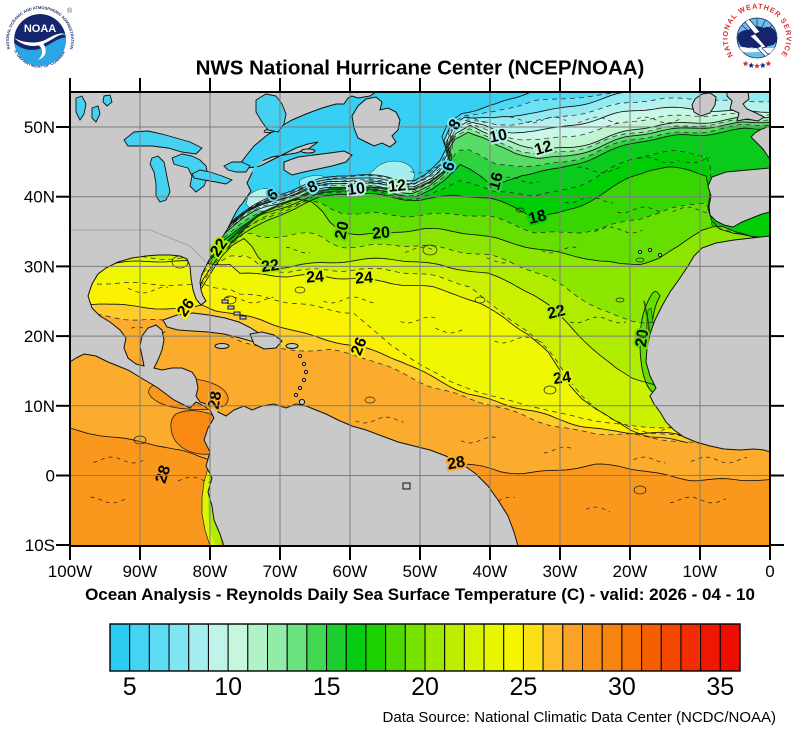 The height and width of the screenshot is (737, 800). Describe the element at coordinates (130, 687) in the screenshot. I see `svg-text: 5` at that location.